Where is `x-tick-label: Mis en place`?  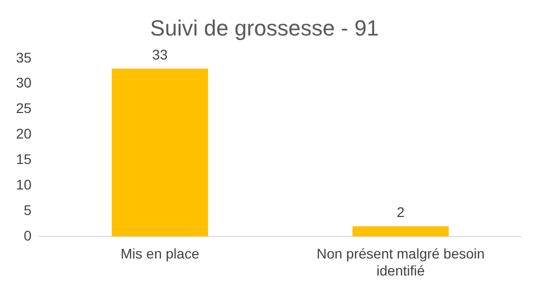 x-tick-label: Mis en place is located at coordinates (160, 254).